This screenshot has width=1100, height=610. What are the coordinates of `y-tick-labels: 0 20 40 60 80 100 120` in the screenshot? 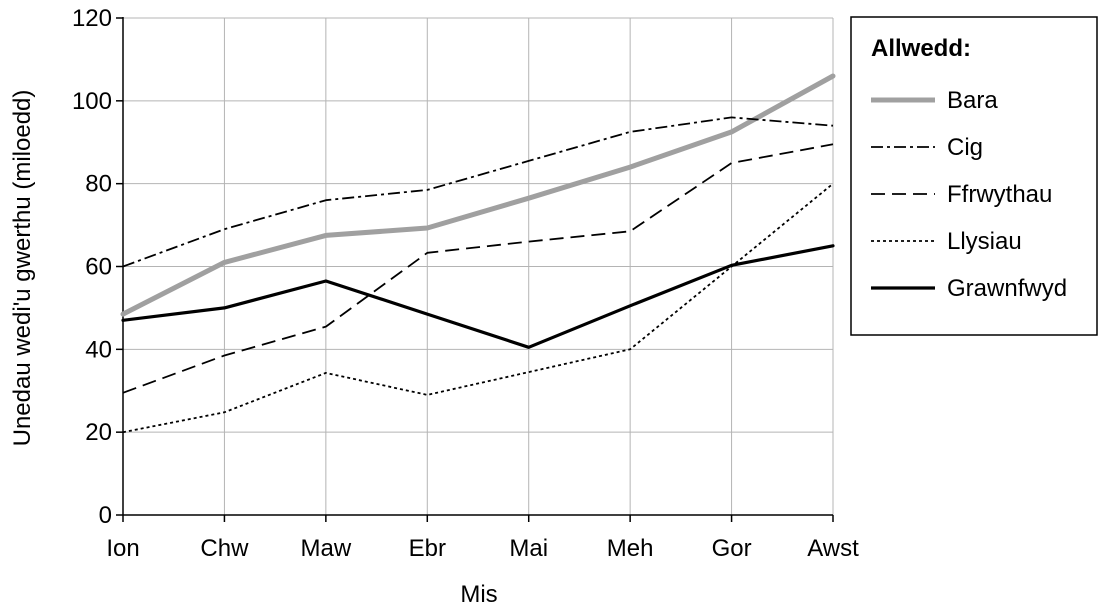 It's located at (92, 267).